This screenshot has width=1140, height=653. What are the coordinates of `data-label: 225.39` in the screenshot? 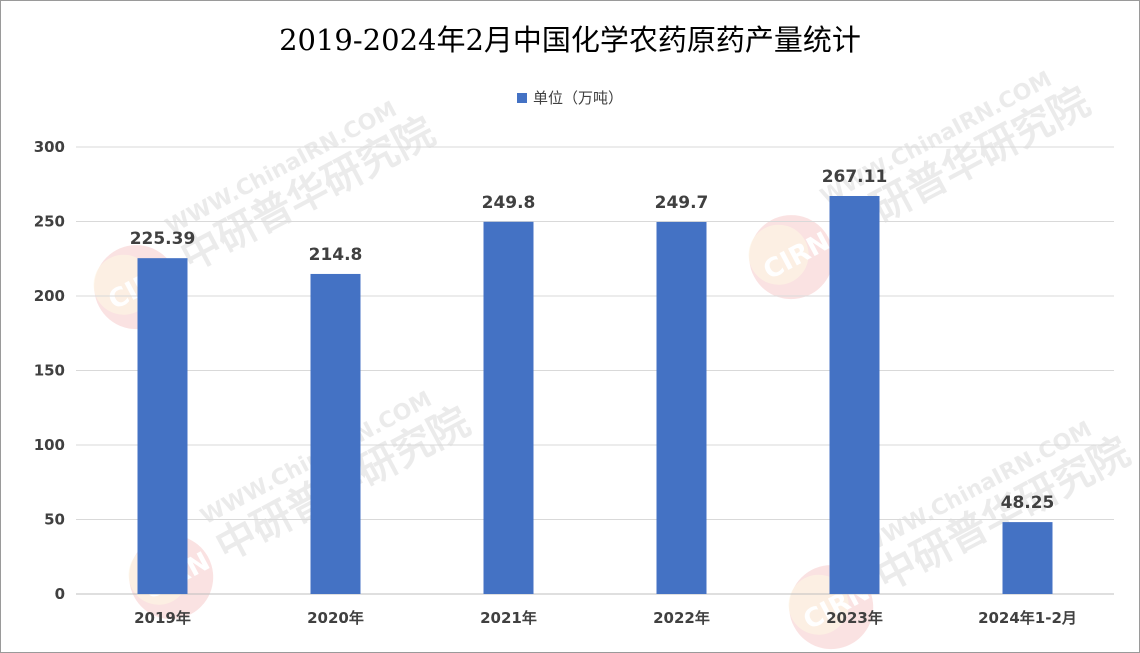 It's located at (163, 239).